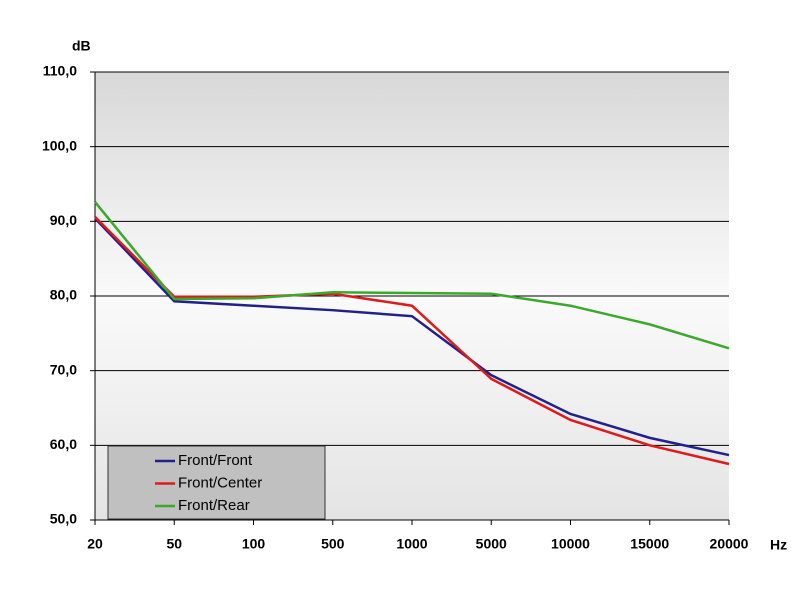  I want to click on x-tick-label: 100, so click(254, 544).